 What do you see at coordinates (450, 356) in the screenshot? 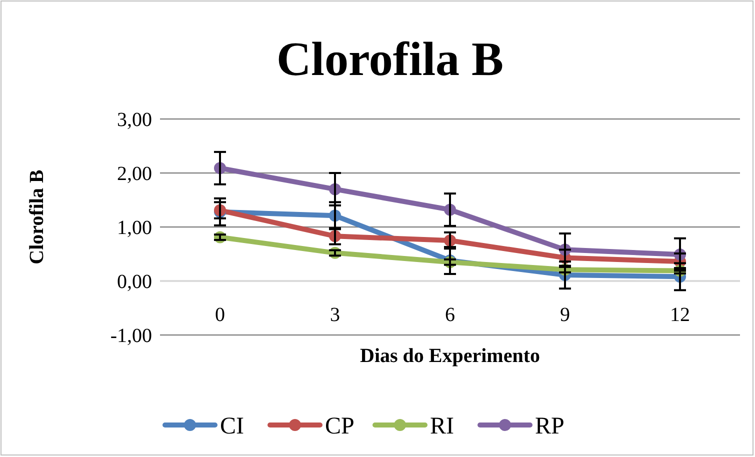
I see `x-axis-title: Dias do Experimento` at bounding box center [450, 356].